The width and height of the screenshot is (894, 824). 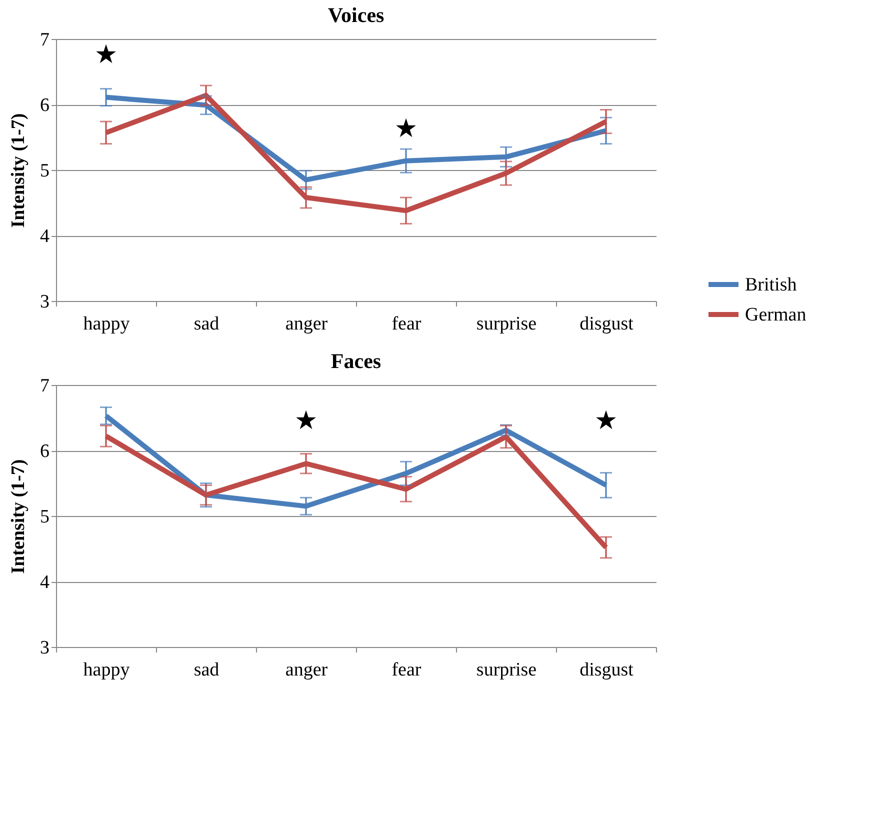 I want to click on legend-label: British, so click(x=771, y=285).